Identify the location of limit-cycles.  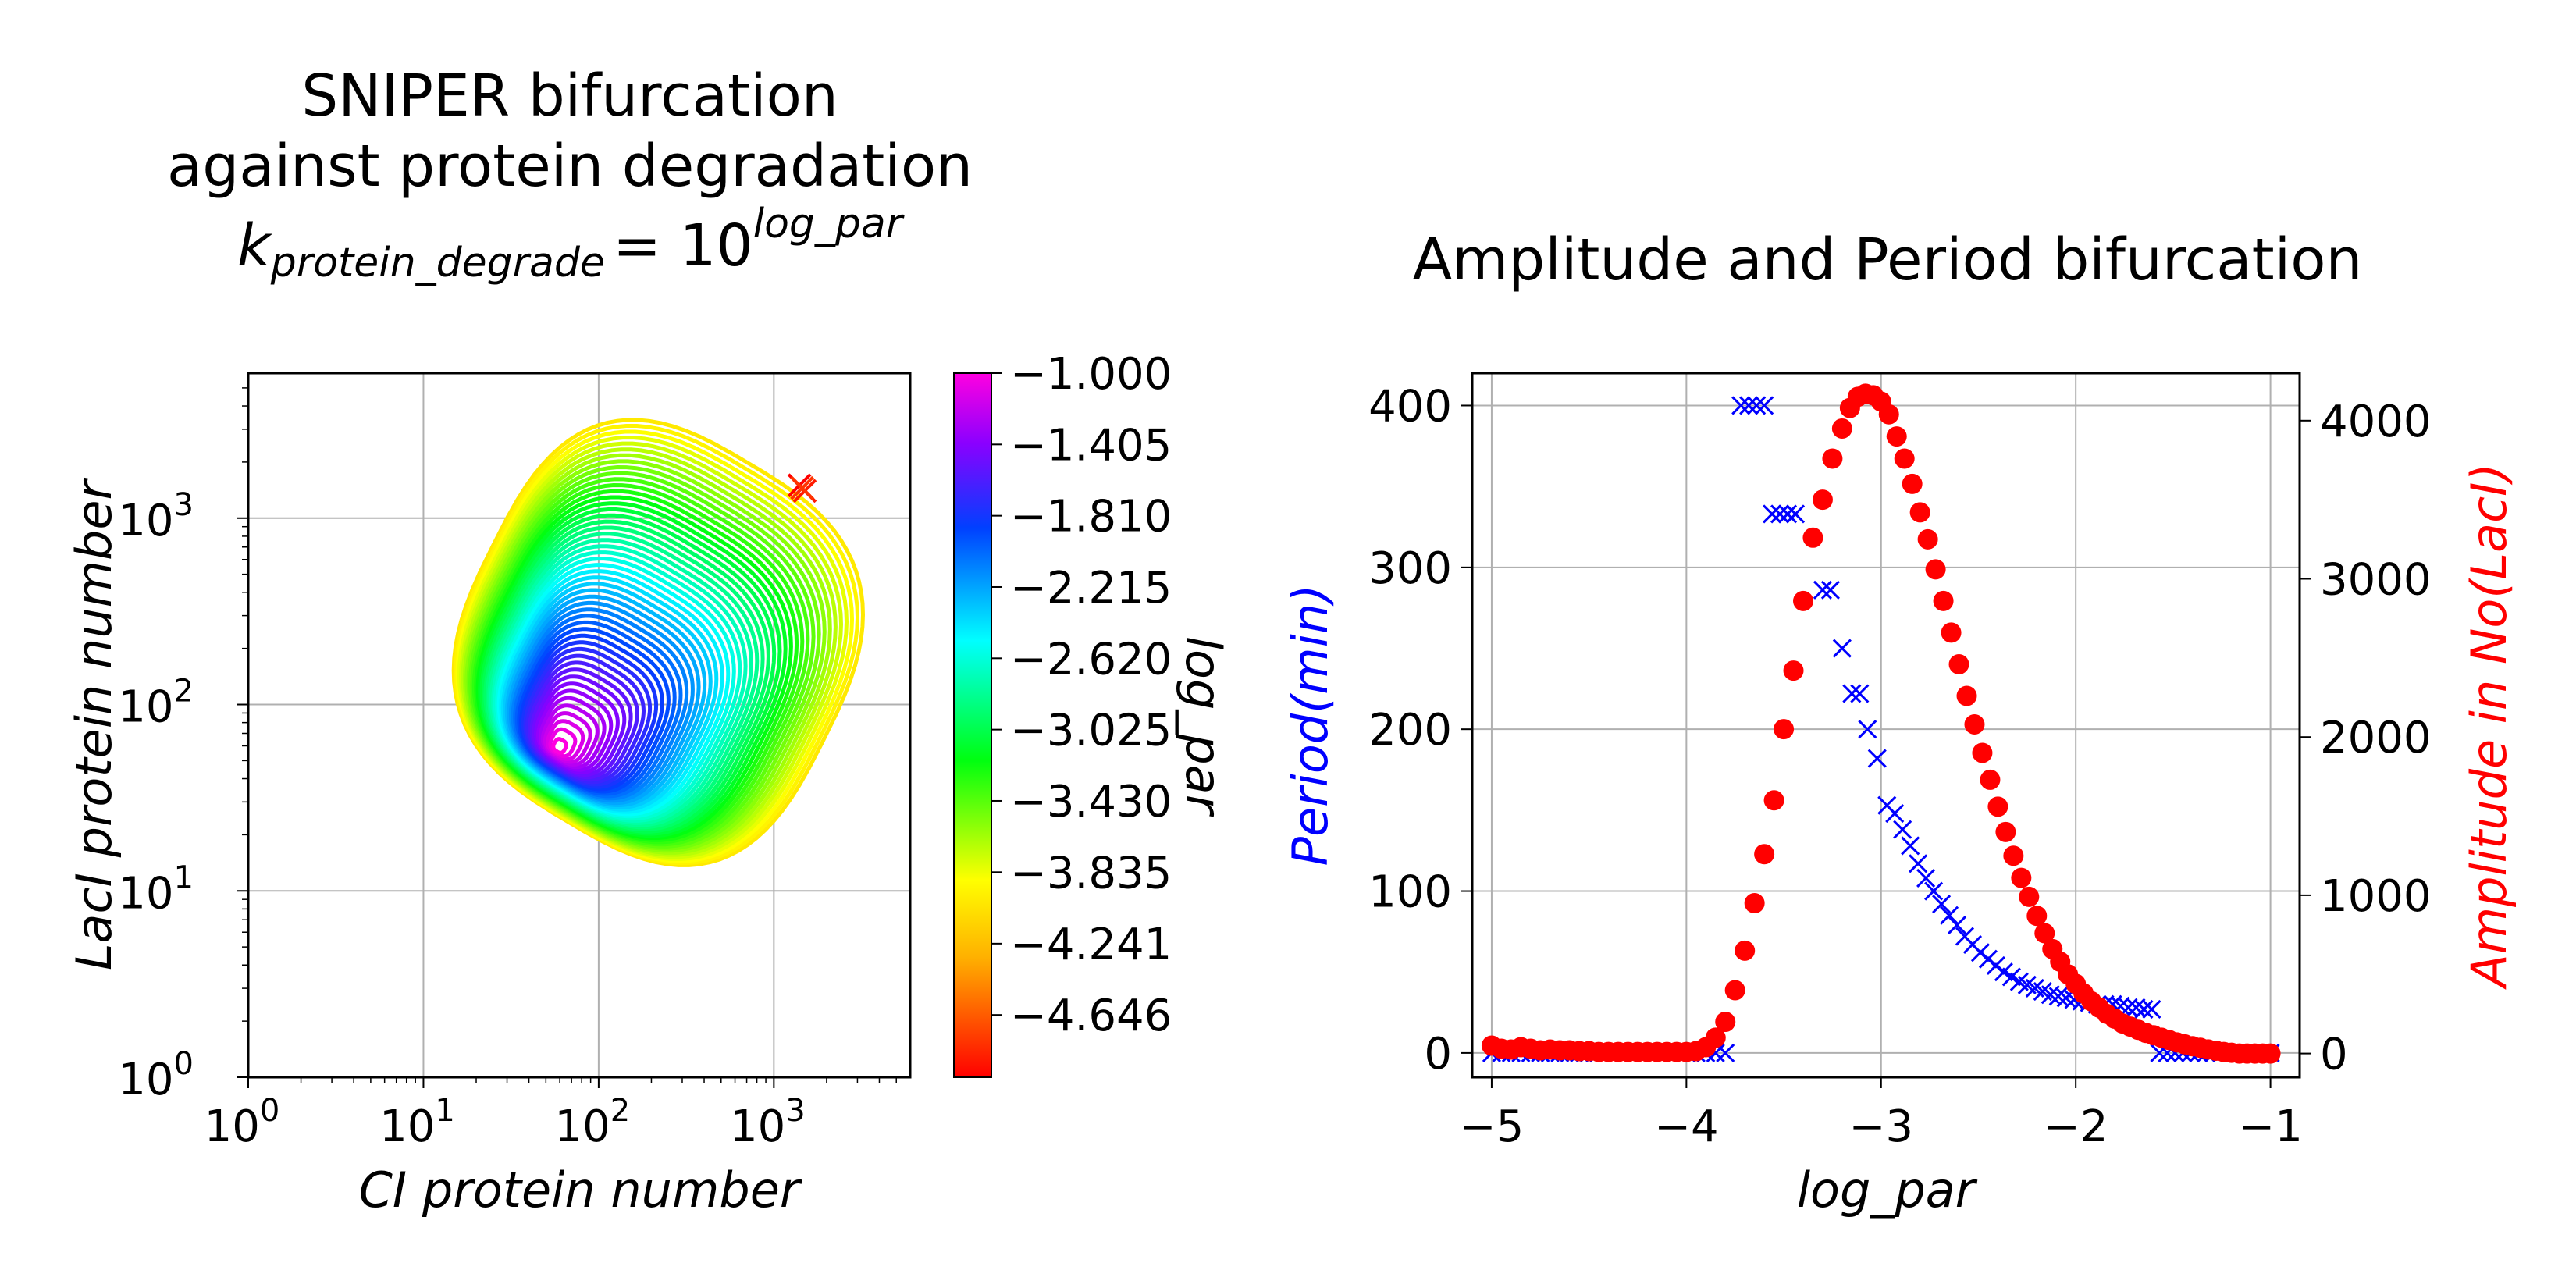
(658, 642).